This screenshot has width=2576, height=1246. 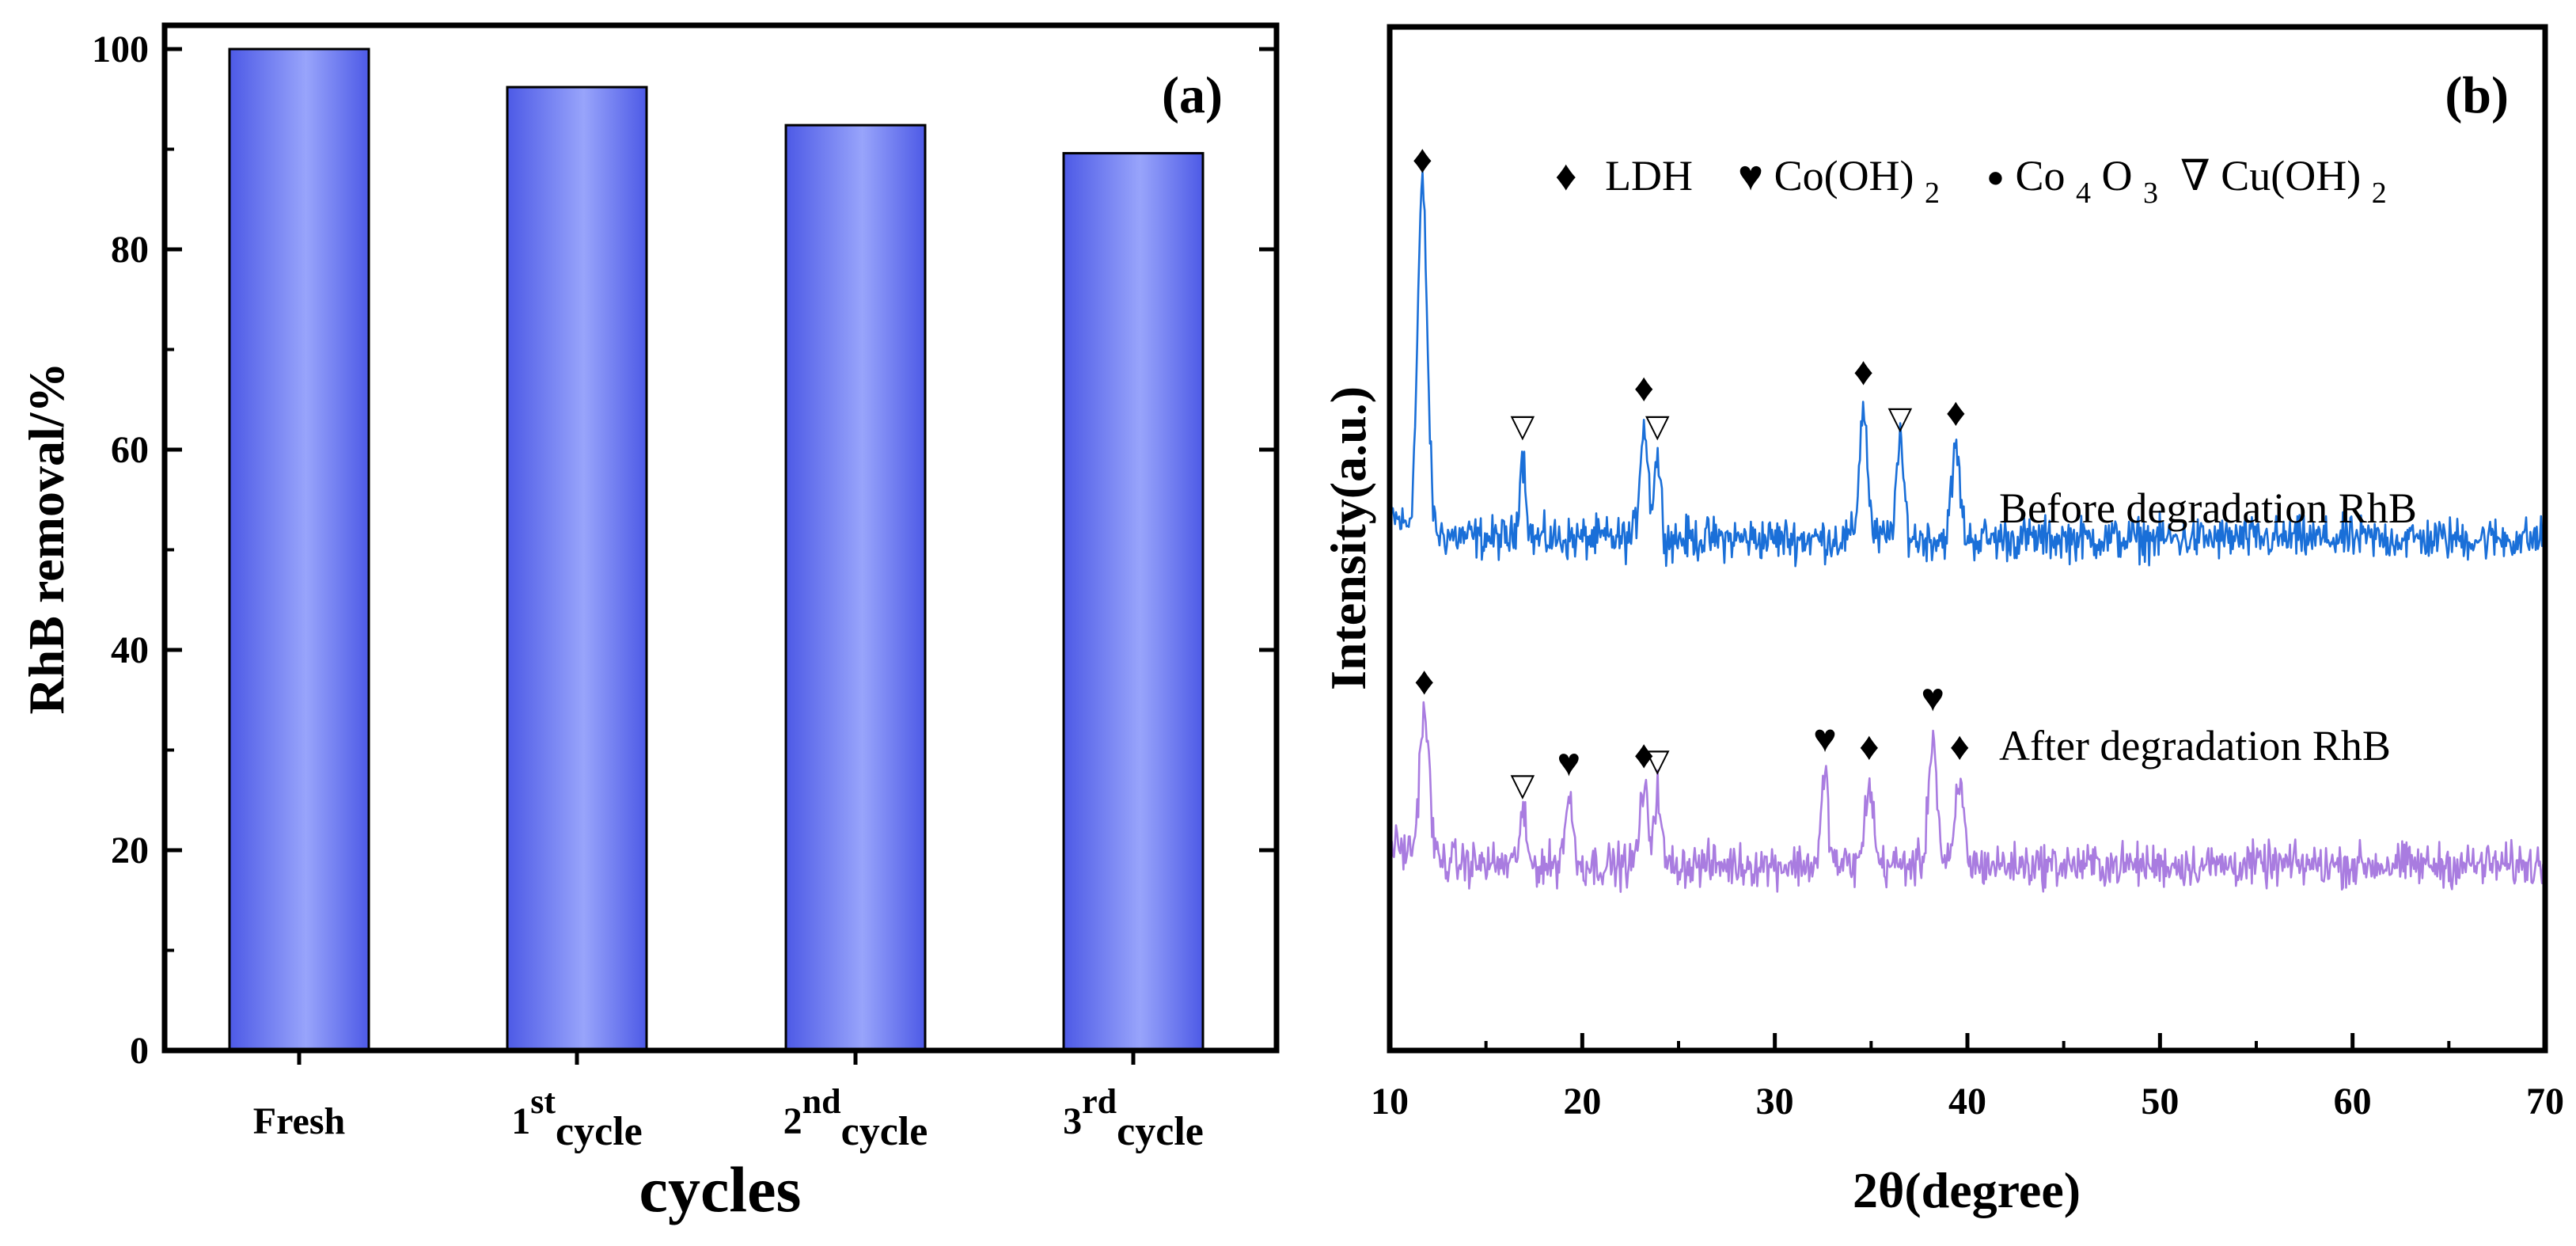 What do you see at coordinates (46, 538) in the screenshot?
I see `y-axis-title-a: RhB removal/%` at bounding box center [46, 538].